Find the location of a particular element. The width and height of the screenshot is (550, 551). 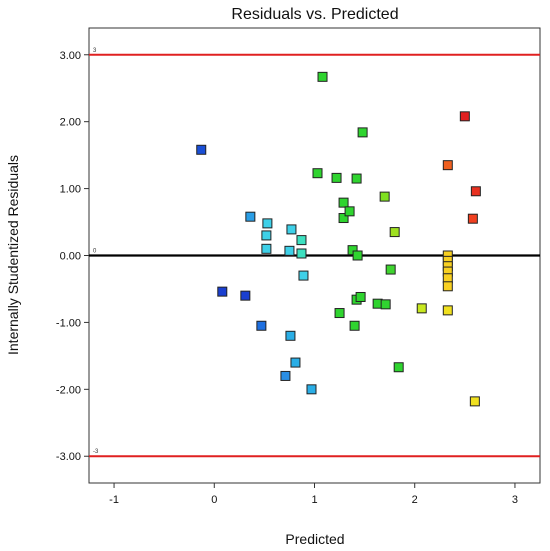

x-tick-label-0: -1 is located at coordinates (114, 500).